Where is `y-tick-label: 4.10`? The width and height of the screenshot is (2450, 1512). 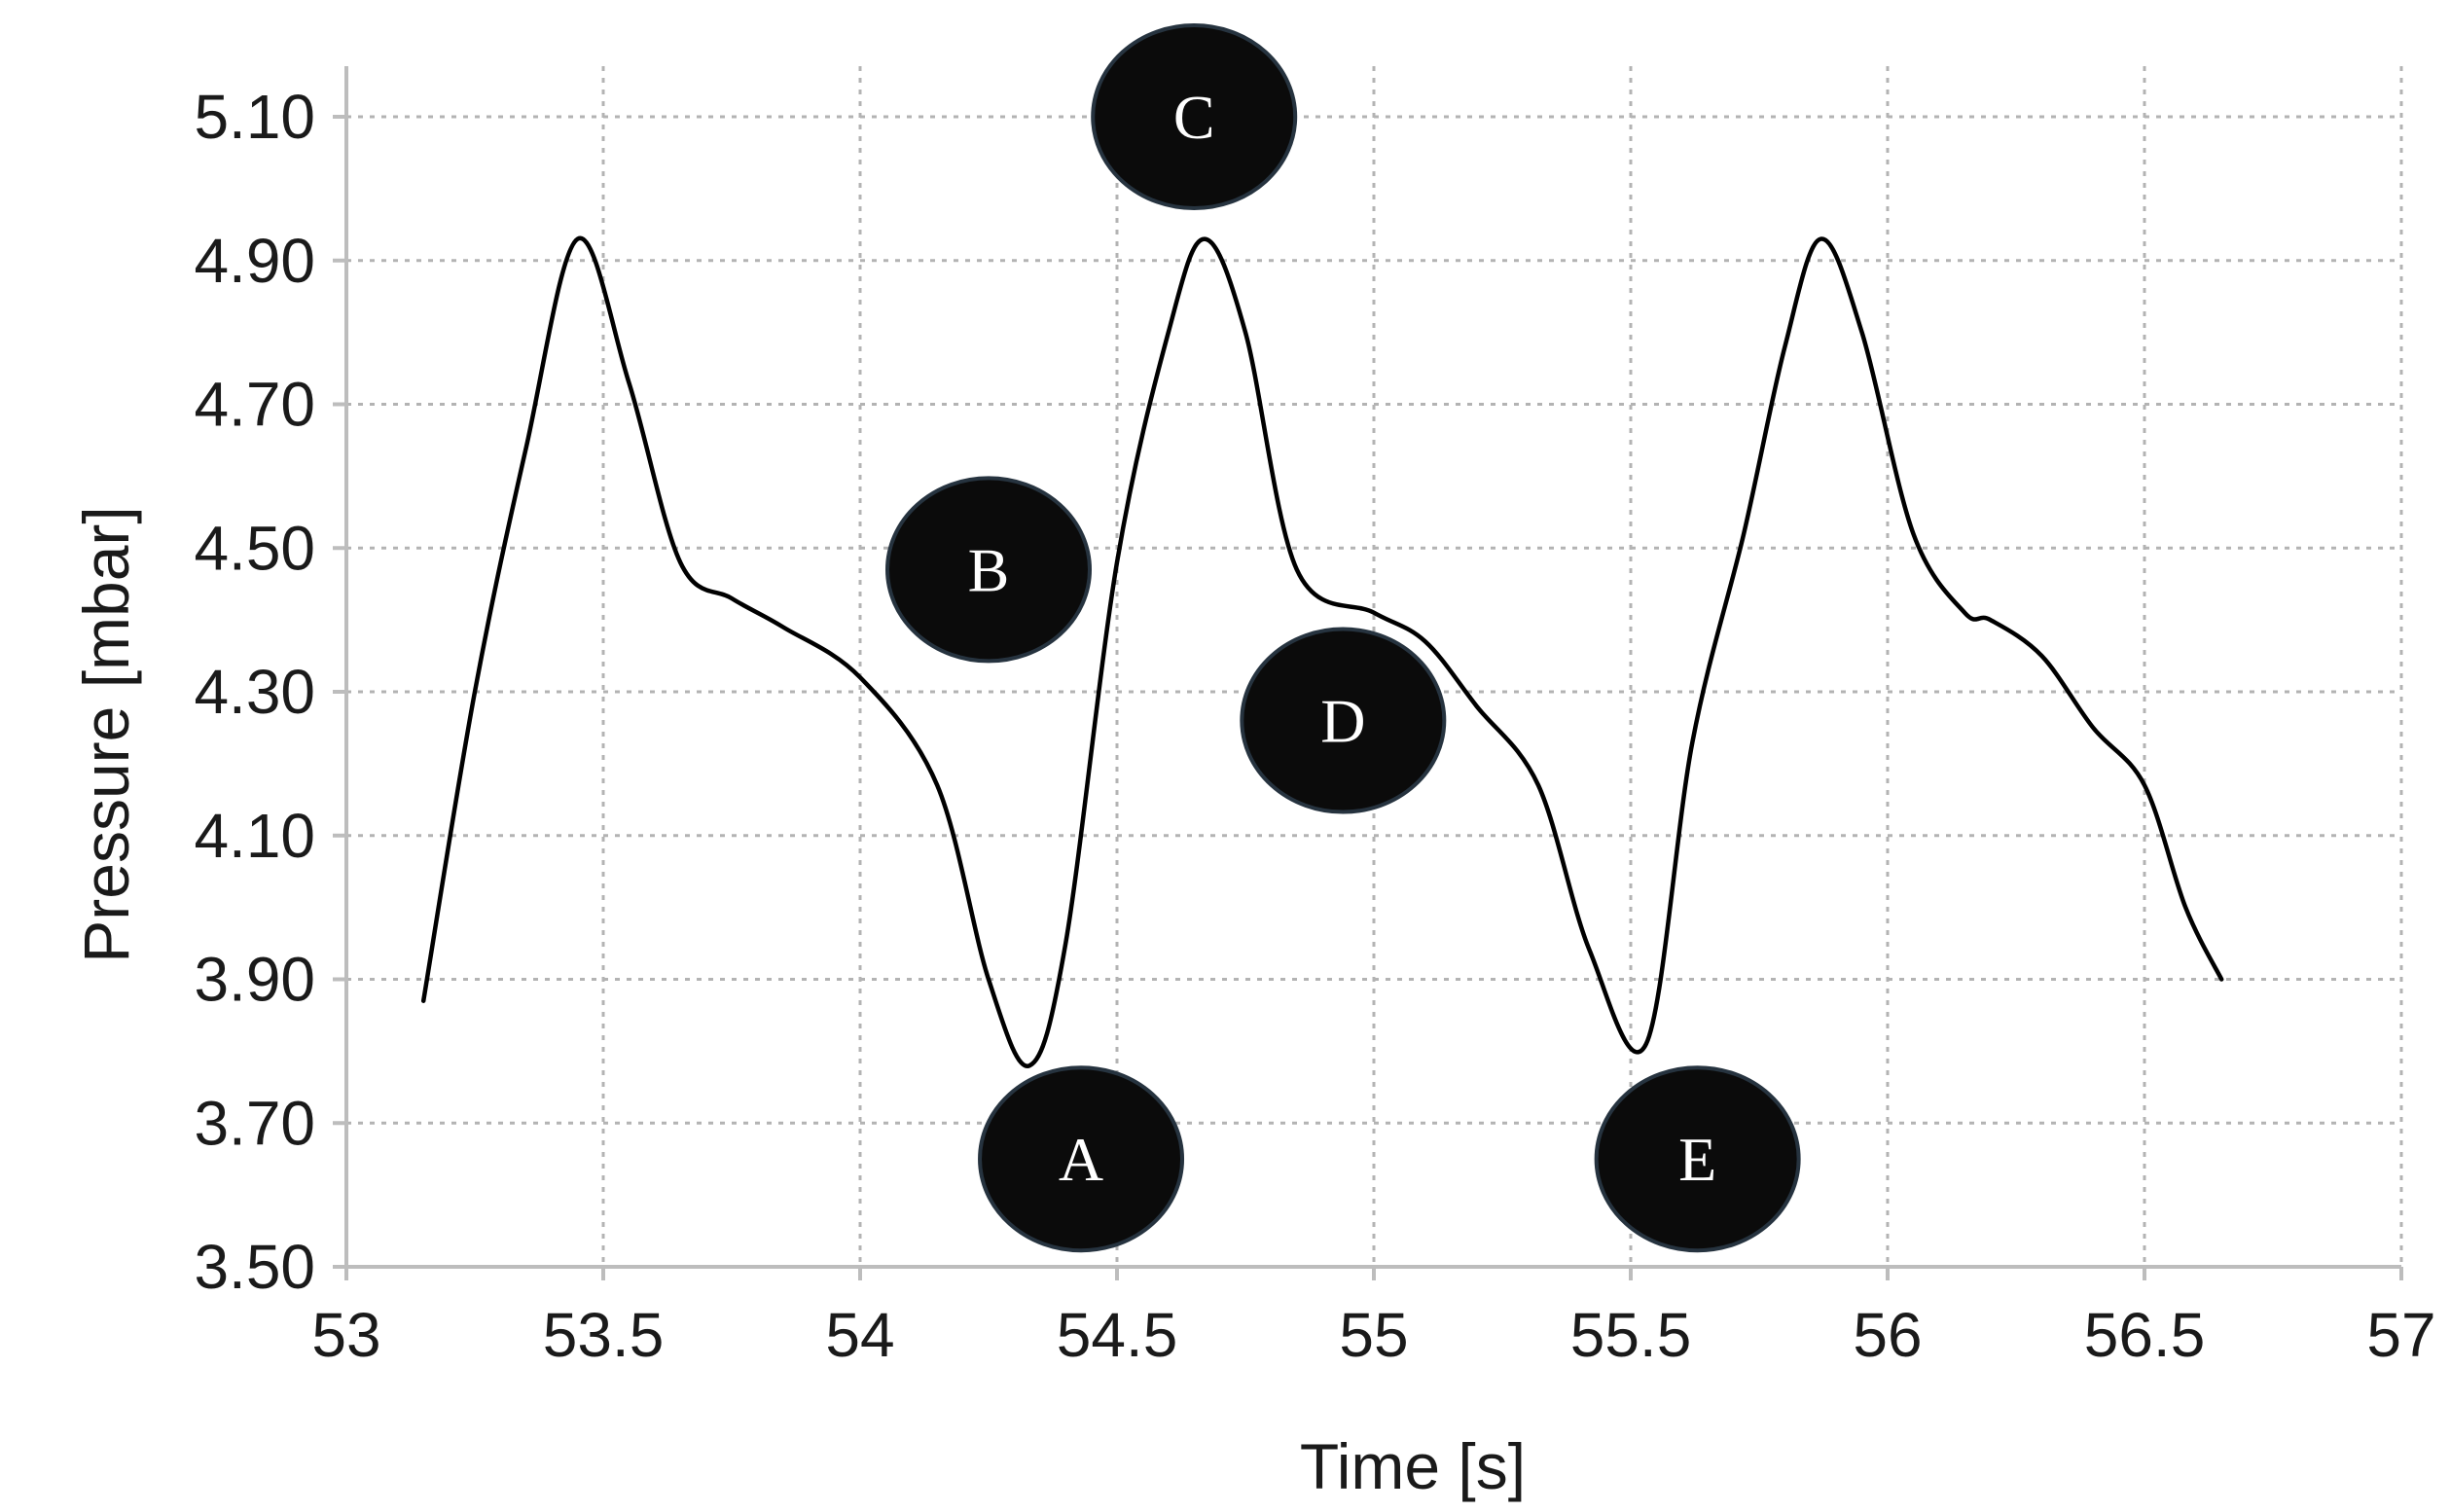 y-tick-label: 4.10 is located at coordinates (255, 836).